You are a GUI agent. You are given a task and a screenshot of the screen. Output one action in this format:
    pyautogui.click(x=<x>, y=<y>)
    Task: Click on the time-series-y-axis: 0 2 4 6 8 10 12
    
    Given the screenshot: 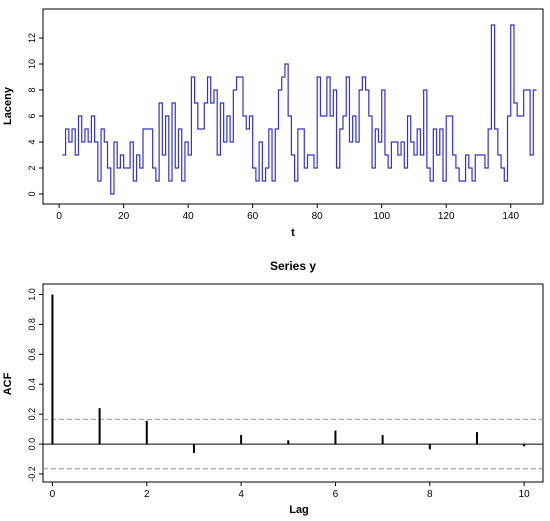 What is the action you would take?
    pyautogui.click(x=35, y=115)
    